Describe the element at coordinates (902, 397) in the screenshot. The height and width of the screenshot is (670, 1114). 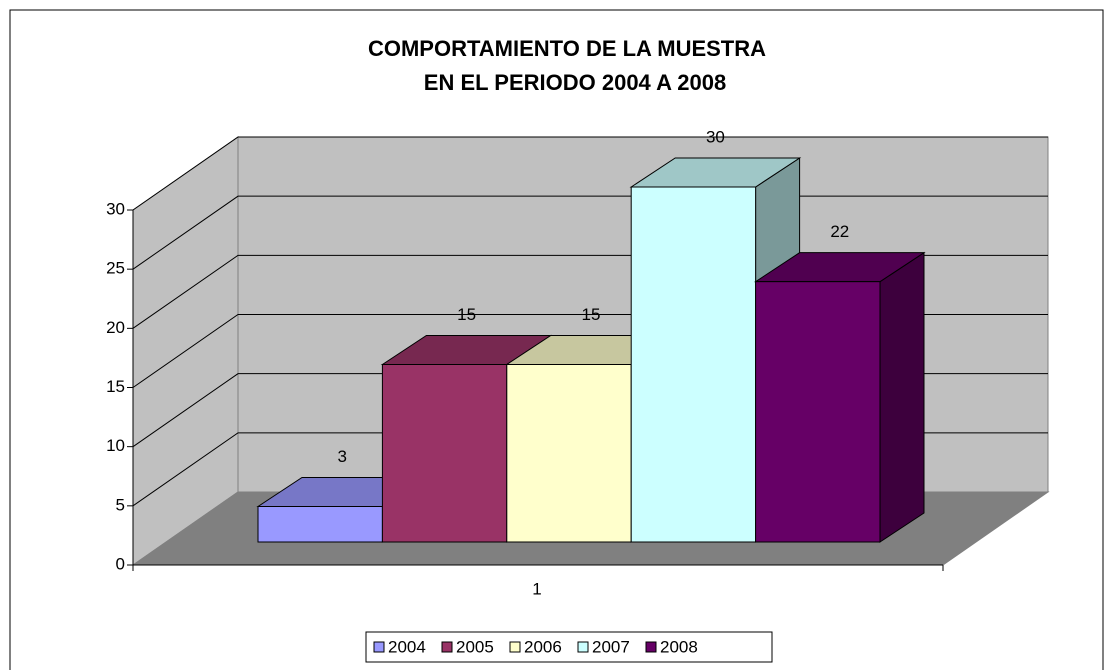
I see `bar-side` at that location.